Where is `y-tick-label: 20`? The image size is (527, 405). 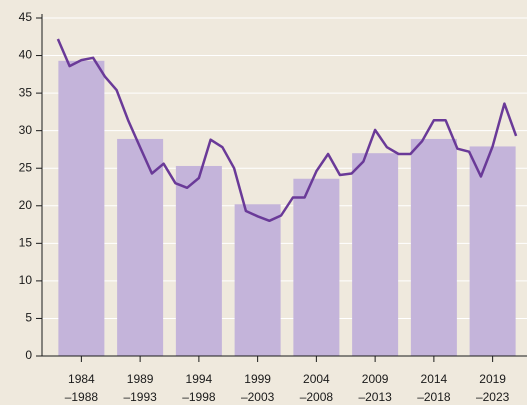 y-tick-label: 20 is located at coordinates (26, 205).